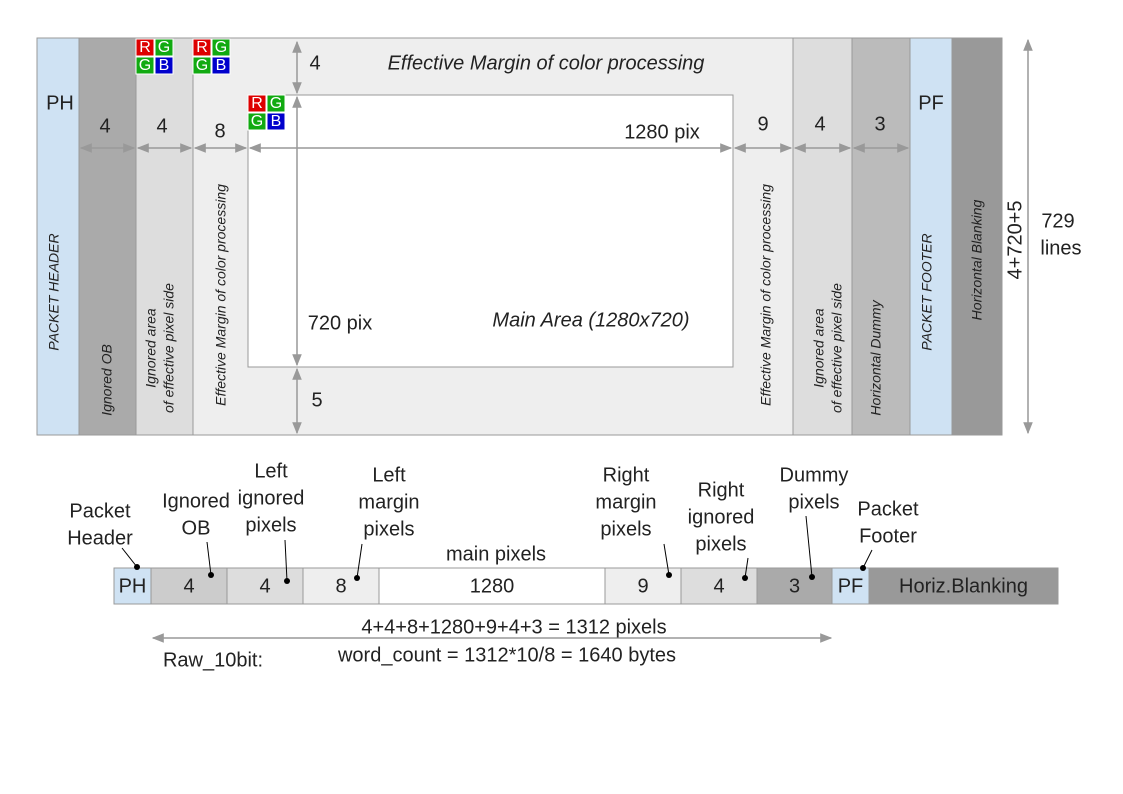 This screenshot has height=794, width=1123. What do you see at coordinates (107, 236) in the screenshot?
I see `ob-column` at bounding box center [107, 236].